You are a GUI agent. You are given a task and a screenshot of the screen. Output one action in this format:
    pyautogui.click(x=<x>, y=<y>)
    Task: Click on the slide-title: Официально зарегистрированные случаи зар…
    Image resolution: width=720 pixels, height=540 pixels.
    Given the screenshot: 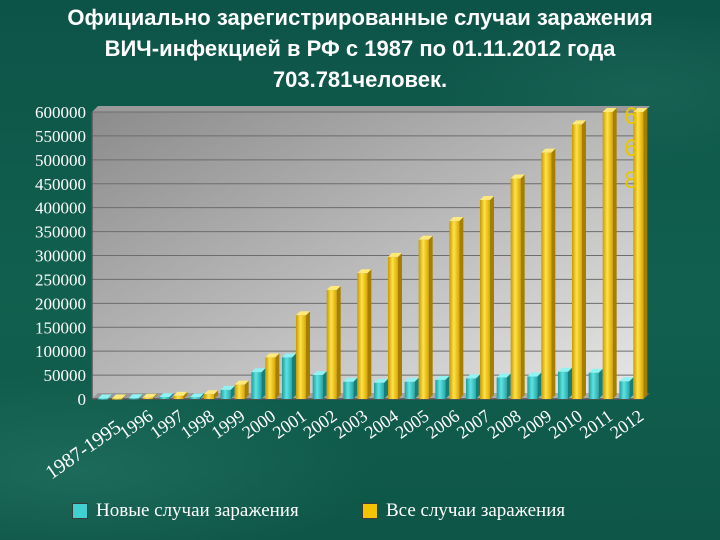 What is the action you would take?
    pyautogui.click(x=360, y=48)
    